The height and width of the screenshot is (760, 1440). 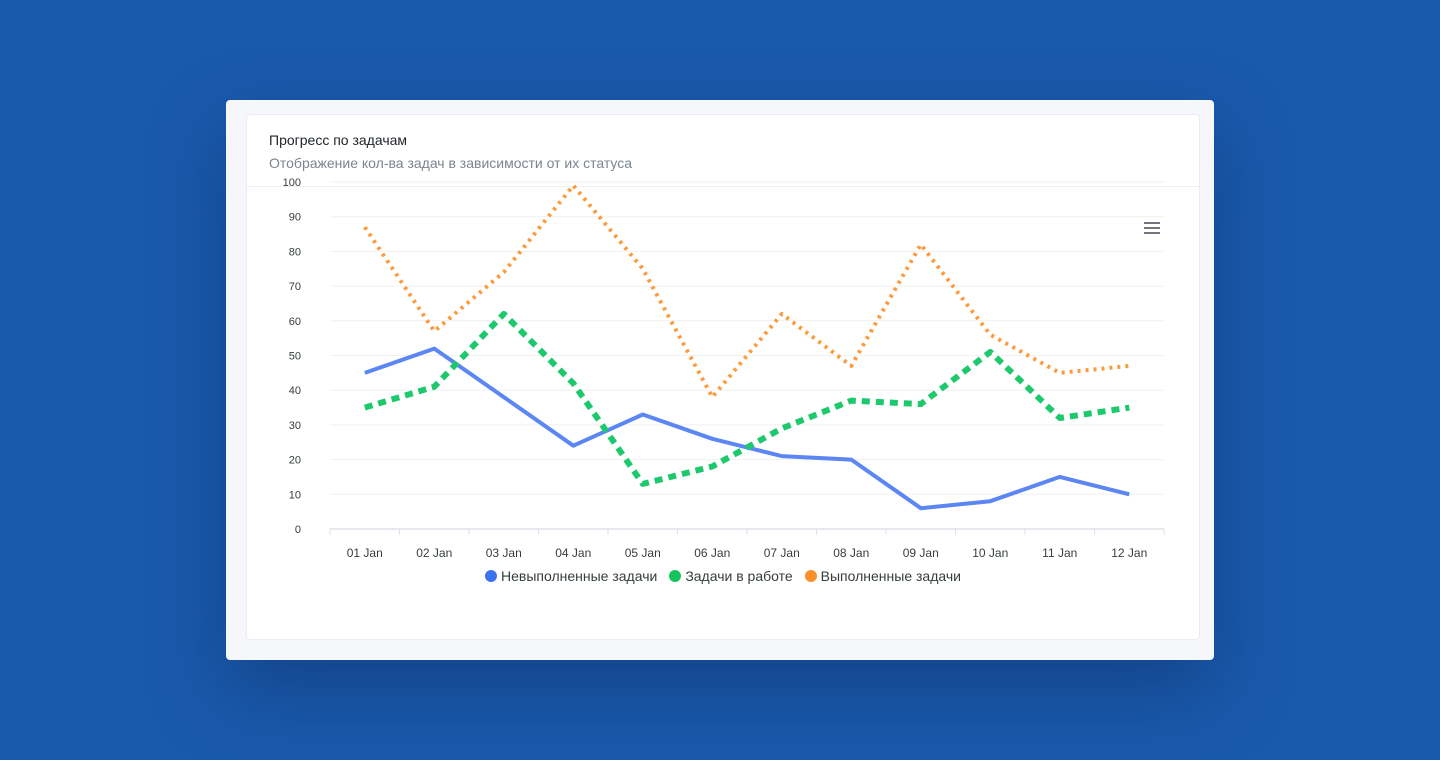 I want to click on y-tick-label: 70, so click(x=295, y=287).